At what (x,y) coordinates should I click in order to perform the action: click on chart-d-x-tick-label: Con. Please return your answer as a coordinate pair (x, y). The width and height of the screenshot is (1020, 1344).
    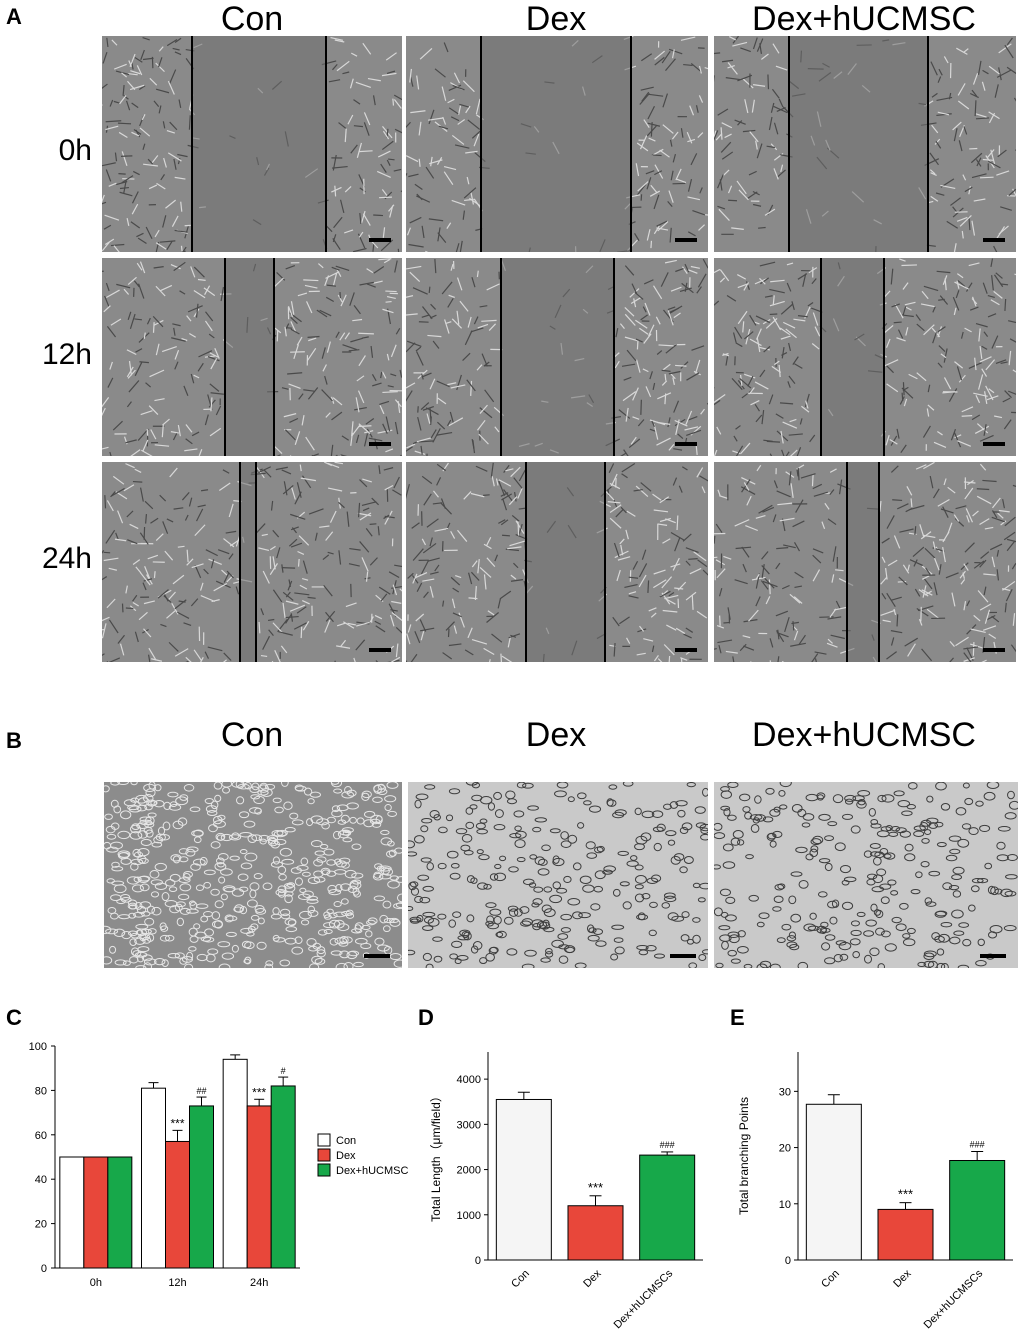
    Looking at the image, I should click on (520, 1279).